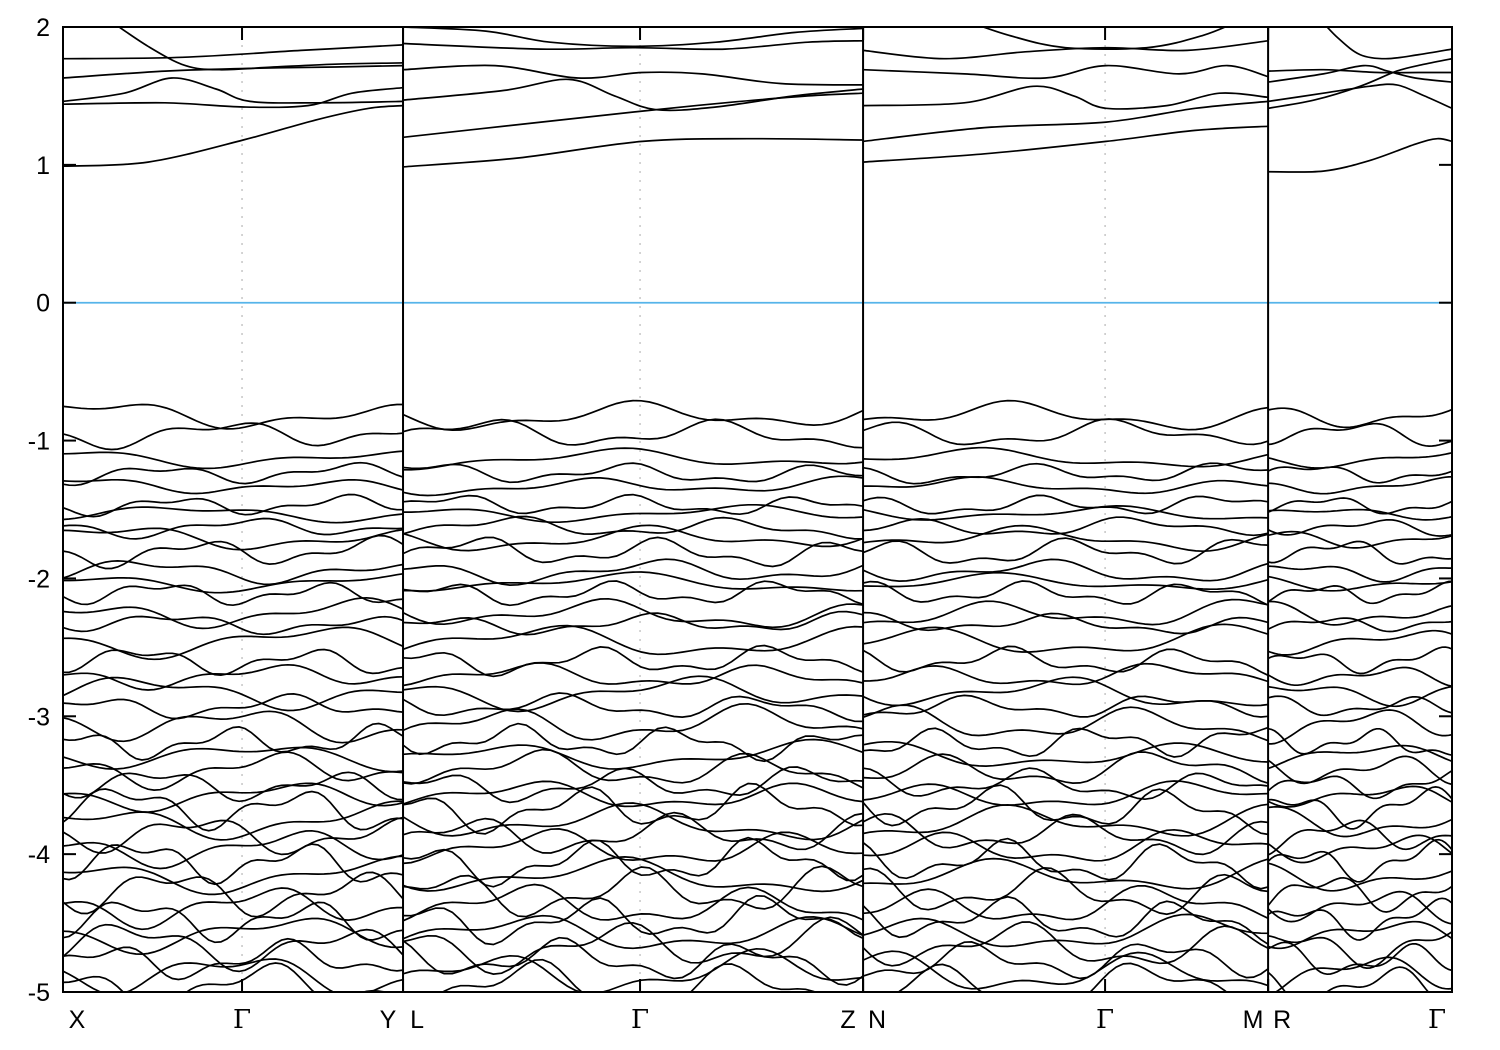  What do you see at coordinates (1437, 1020) in the screenshot?
I see `x-tick-label: Γ` at bounding box center [1437, 1020].